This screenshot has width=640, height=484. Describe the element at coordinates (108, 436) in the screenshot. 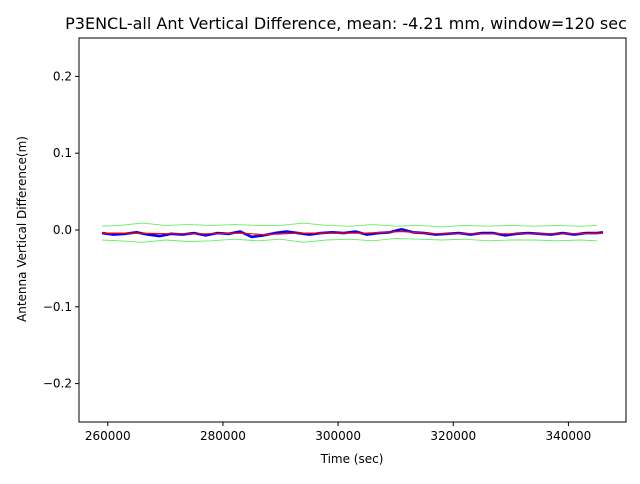

I see `x-tick-label: 260000` at that location.